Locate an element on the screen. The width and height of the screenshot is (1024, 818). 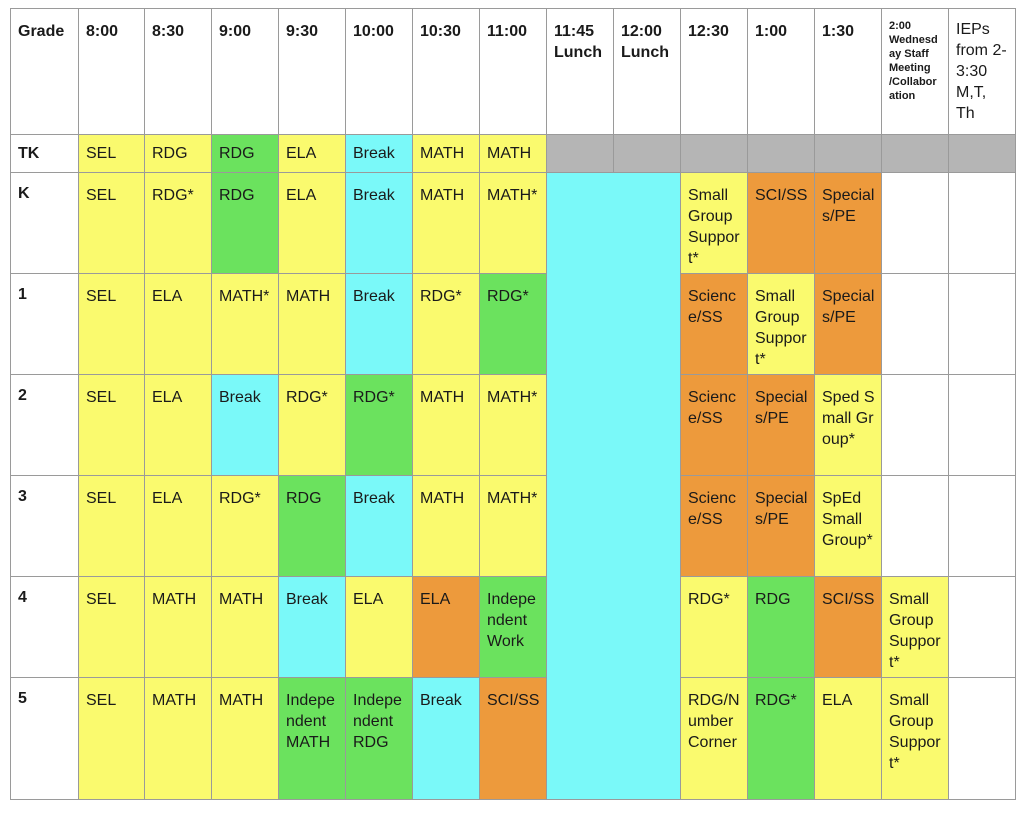
header-label: 9:00 is located at coordinates (235, 31).